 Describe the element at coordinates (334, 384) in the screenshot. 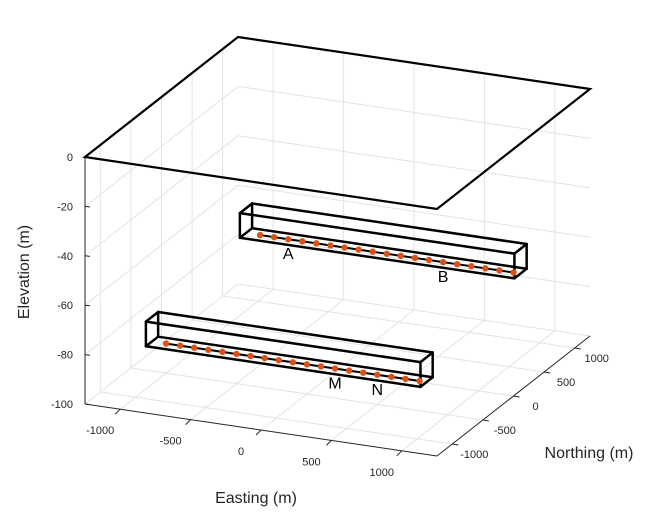

I see `annotation-m: M` at that location.